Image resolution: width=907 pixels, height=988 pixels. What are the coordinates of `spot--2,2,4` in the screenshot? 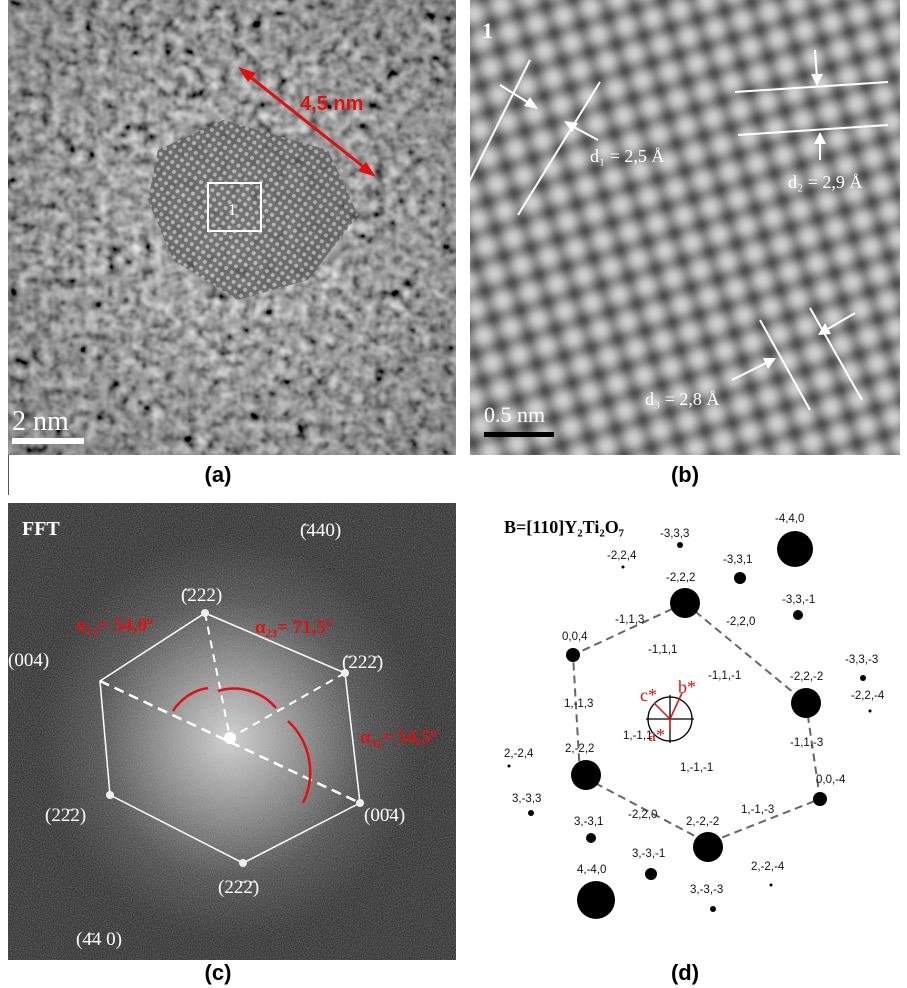 It's located at (623, 567).